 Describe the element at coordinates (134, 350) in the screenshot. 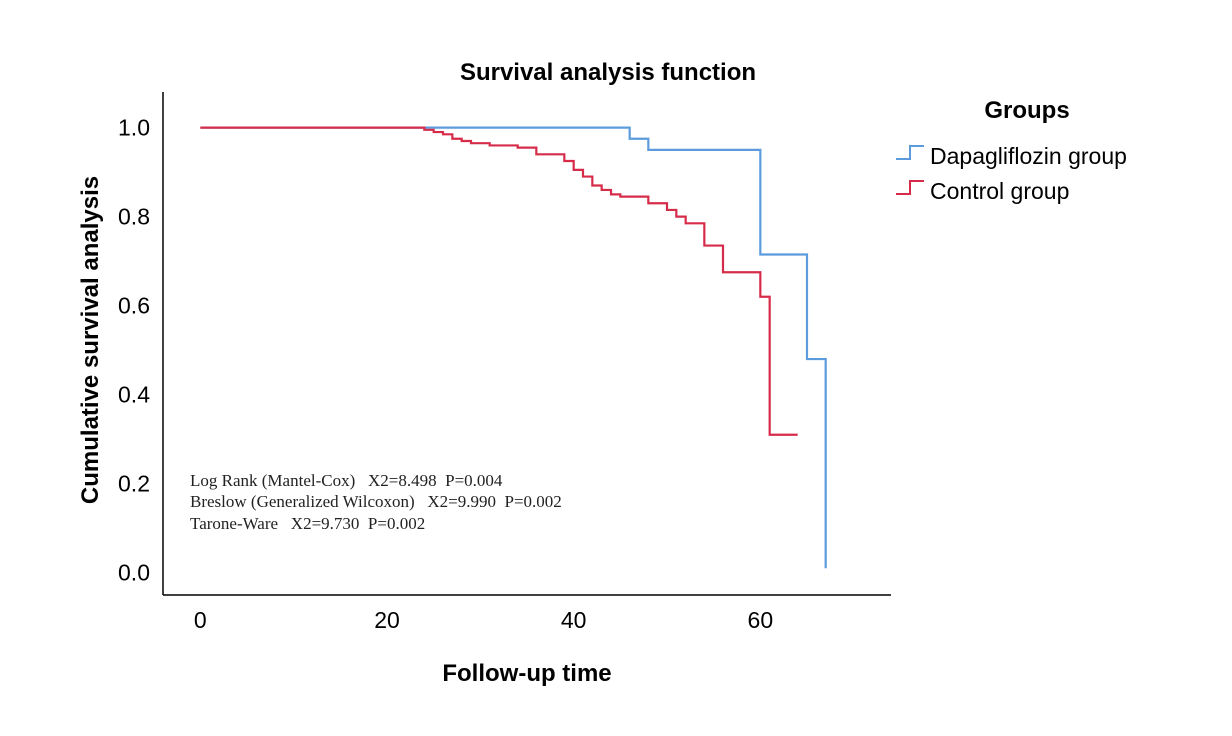

I see `y-tick-labels: 0.0 0.2 0.4 0.6 0.8 1.0` at that location.